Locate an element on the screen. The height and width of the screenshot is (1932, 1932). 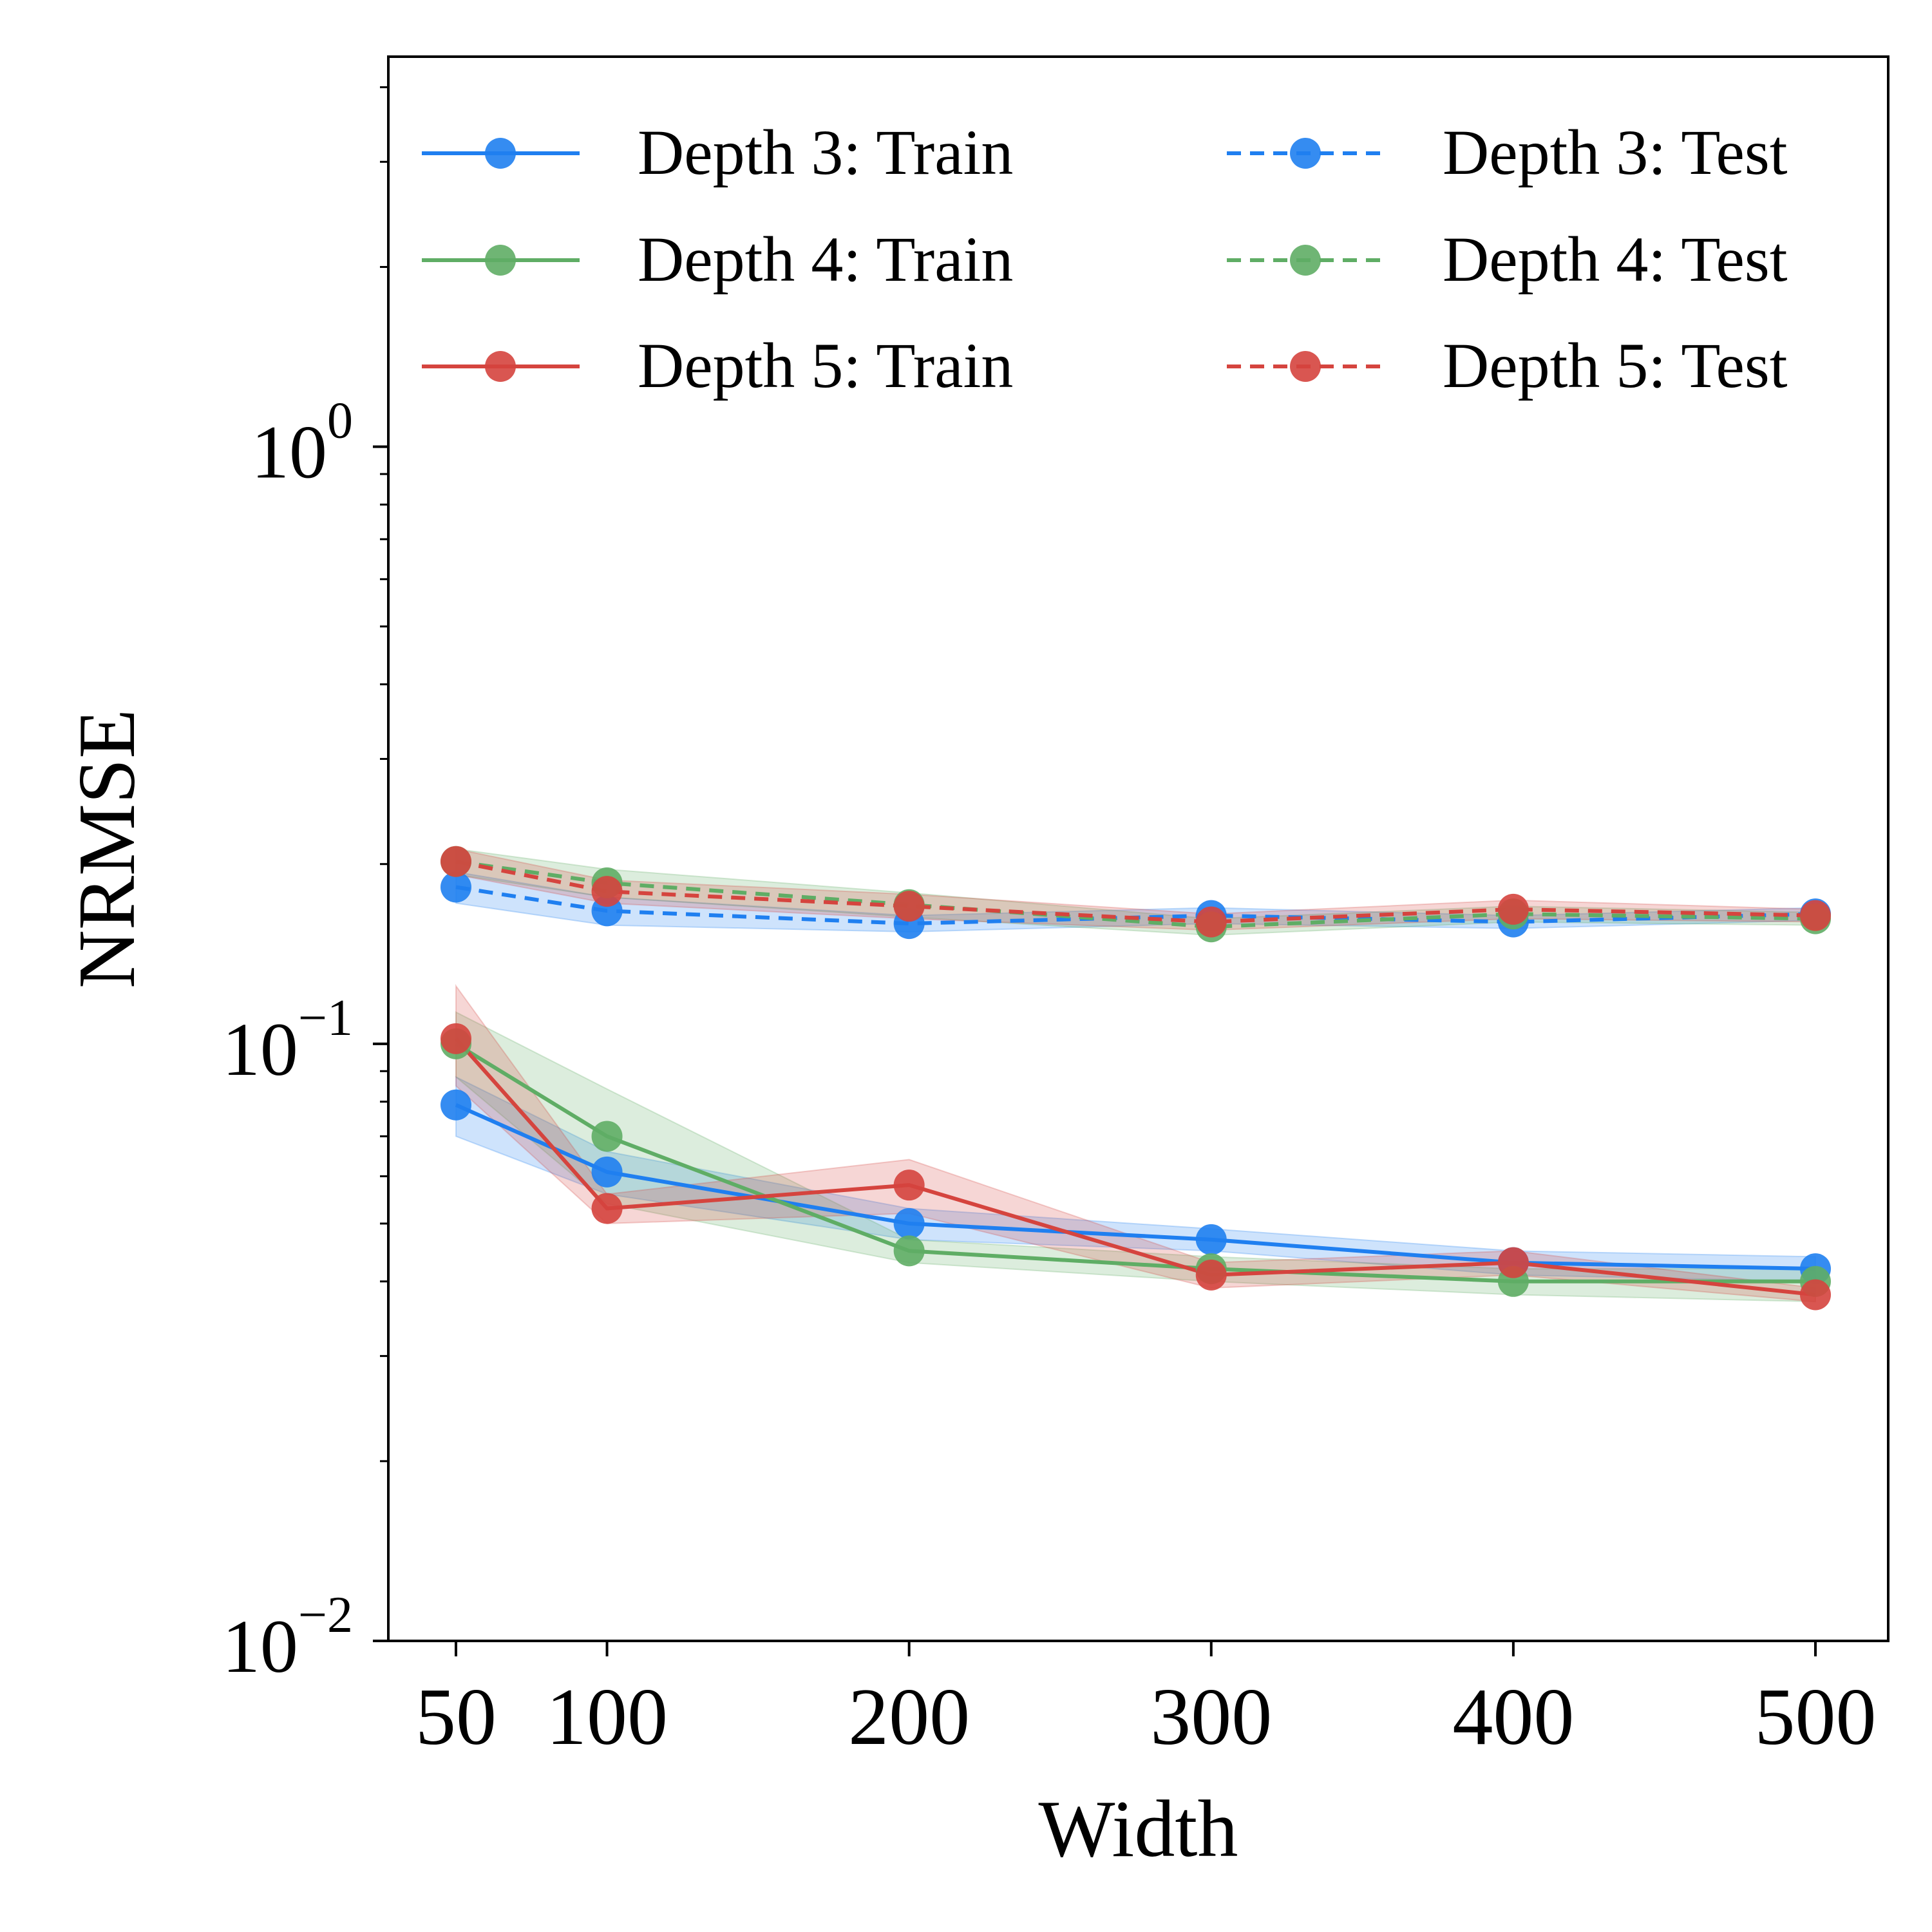
line-depth-4-train is located at coordinates (1135, 1162).